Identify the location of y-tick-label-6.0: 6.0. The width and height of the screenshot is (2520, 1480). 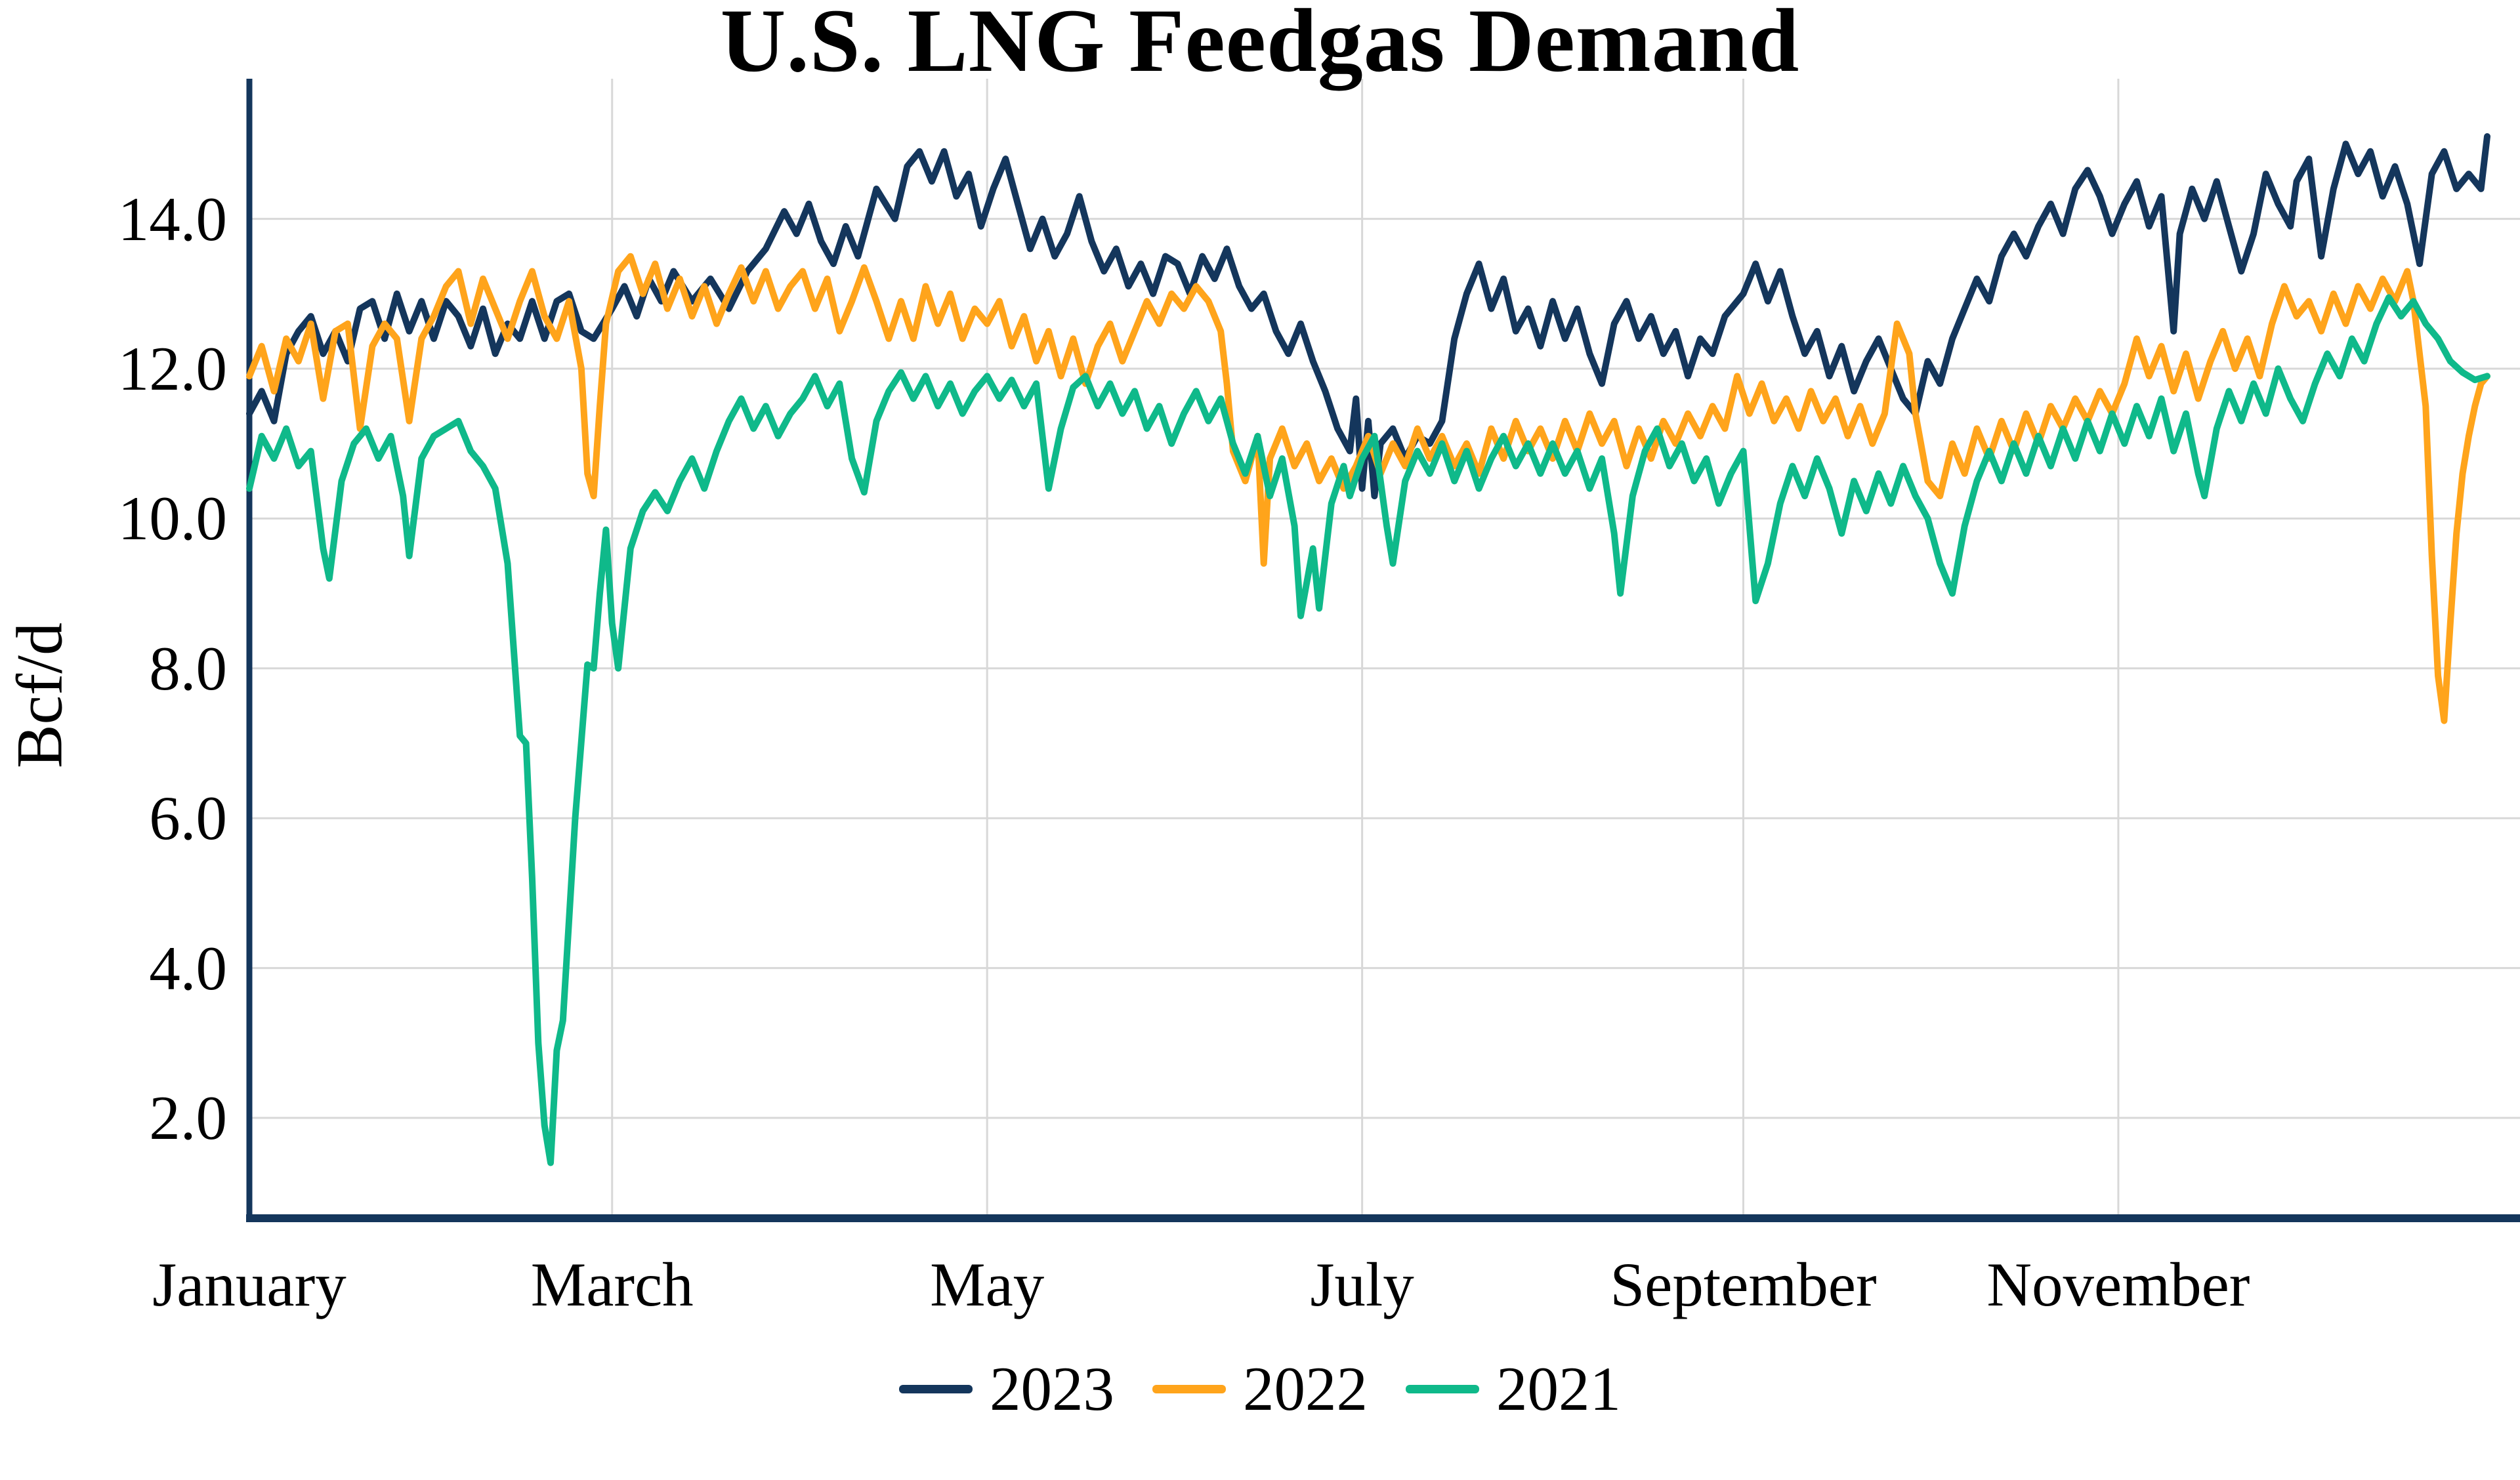
(188, 818).